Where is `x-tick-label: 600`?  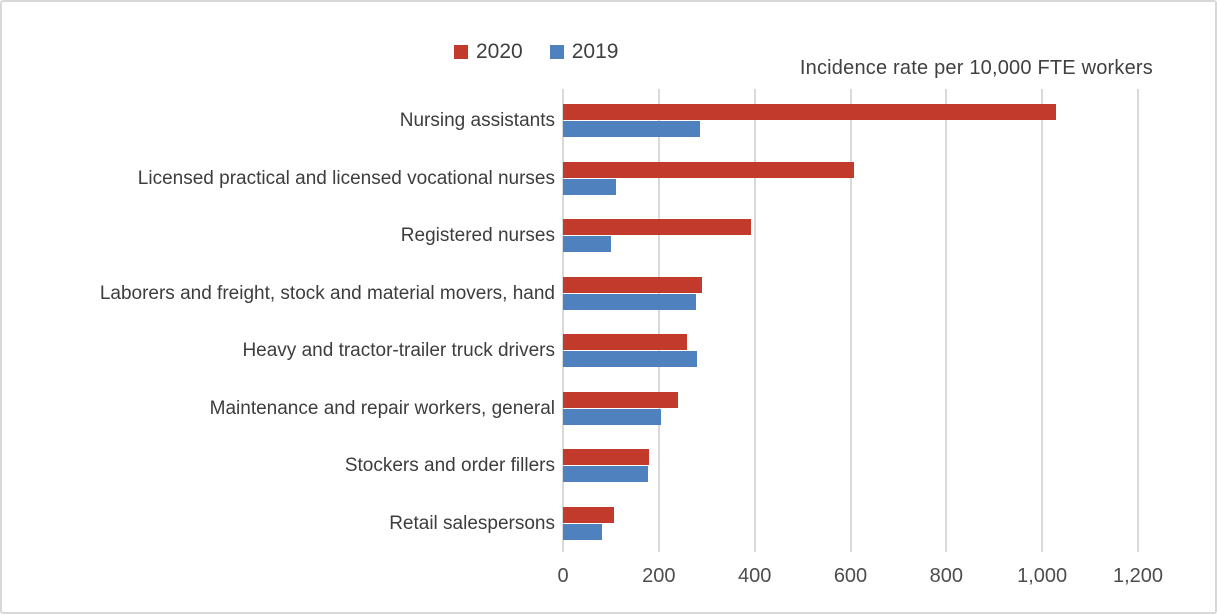
x-tick-label: 600 is located at coordinates (850, 576).